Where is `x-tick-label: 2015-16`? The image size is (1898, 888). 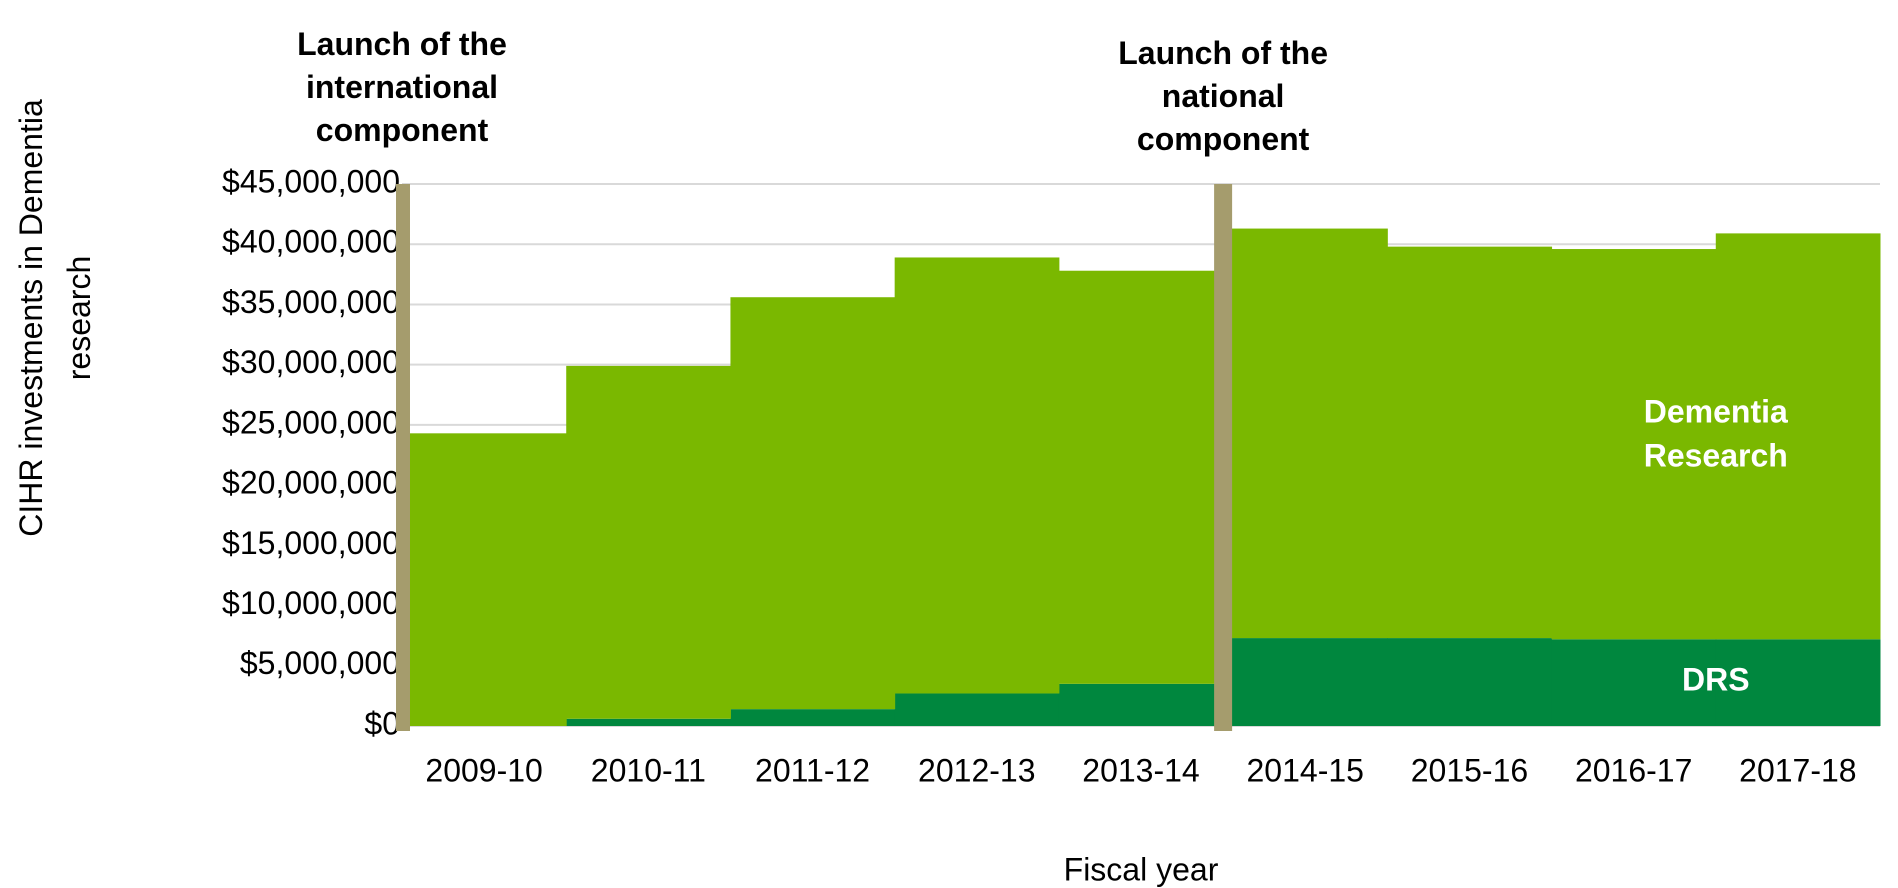
x-tick-label: 2015-16 is located at coordinates (1469, 770).